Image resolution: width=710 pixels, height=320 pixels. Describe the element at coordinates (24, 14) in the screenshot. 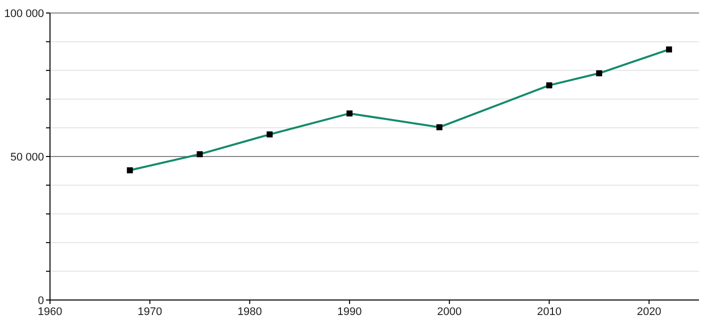

I see `y-tick-label: 100 000` at that location.